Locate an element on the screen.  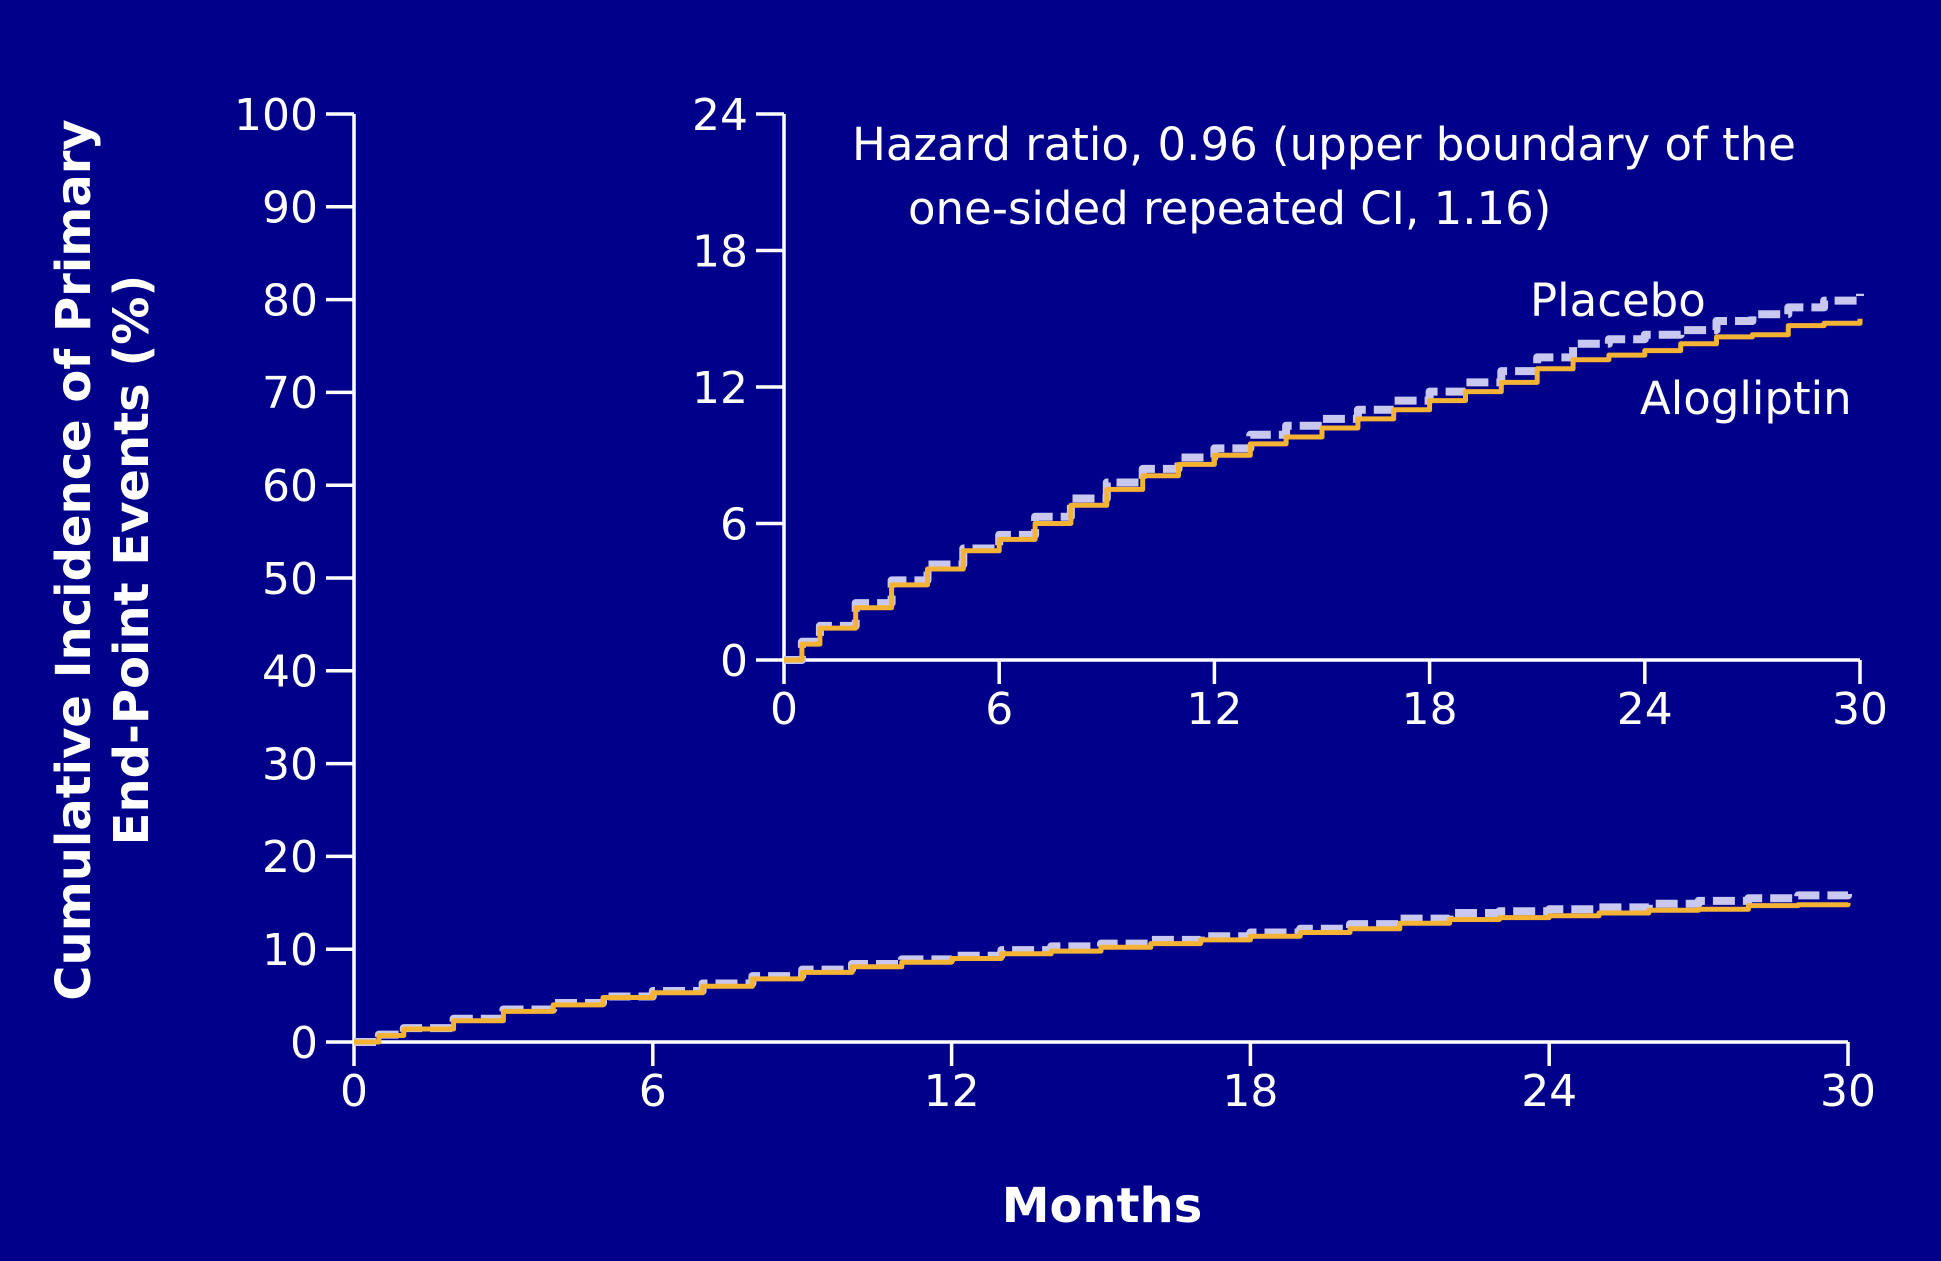
main-series-alogliptin-line is located at coordinates (1102, 973).